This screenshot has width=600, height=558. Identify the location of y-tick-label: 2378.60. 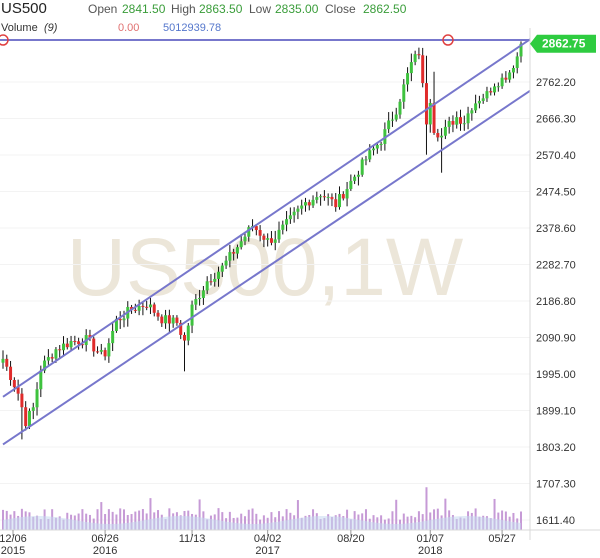
(556, 229).